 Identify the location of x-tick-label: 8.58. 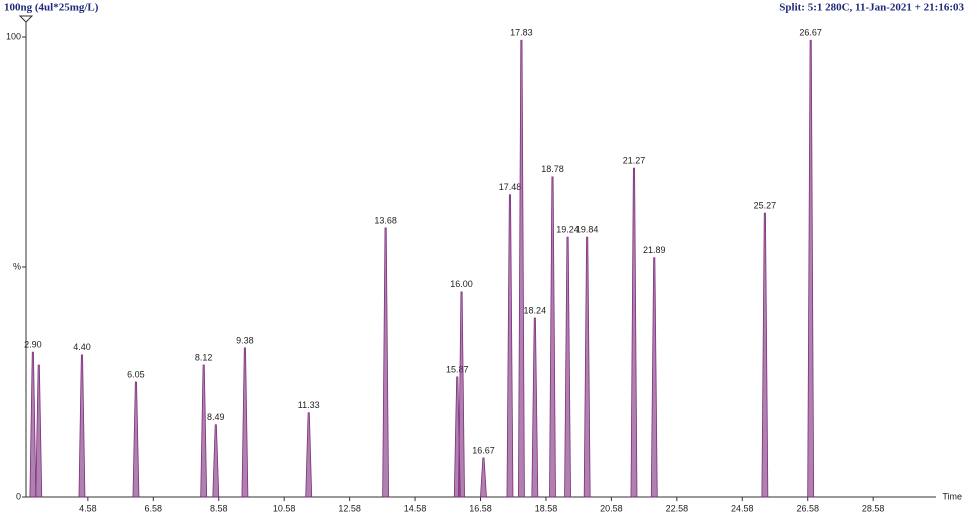
(219, 508).